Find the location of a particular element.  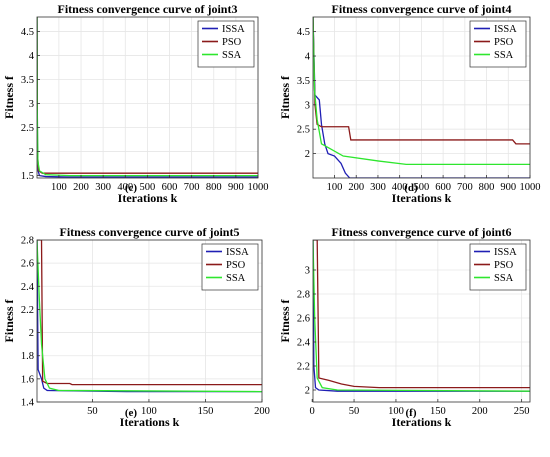

panel-label: (d) is located at coordinates (411, 188).